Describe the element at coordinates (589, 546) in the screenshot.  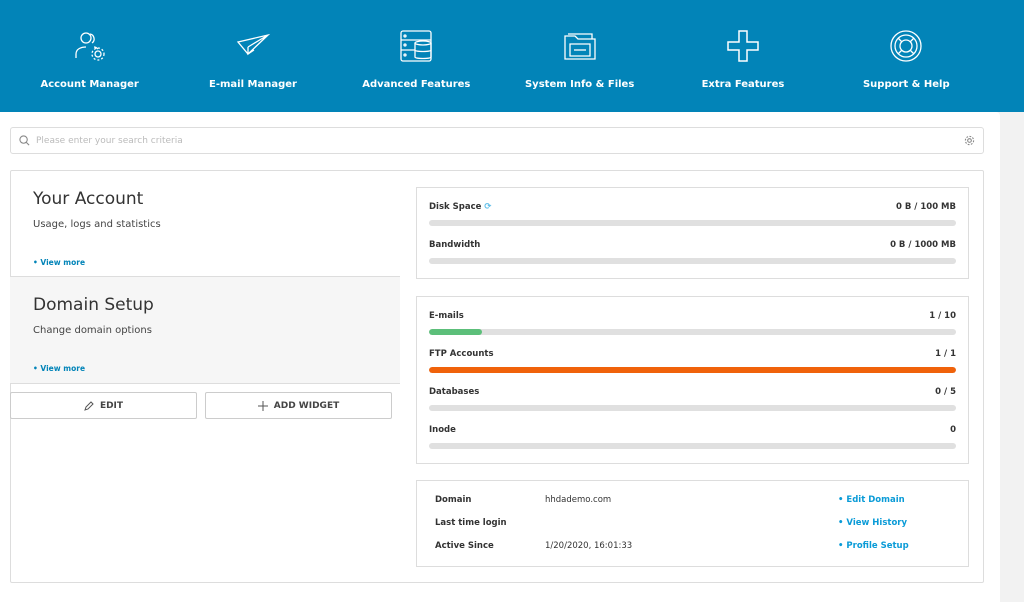
I see `info-value: 1/20/2020, 16:01:33` at that location.